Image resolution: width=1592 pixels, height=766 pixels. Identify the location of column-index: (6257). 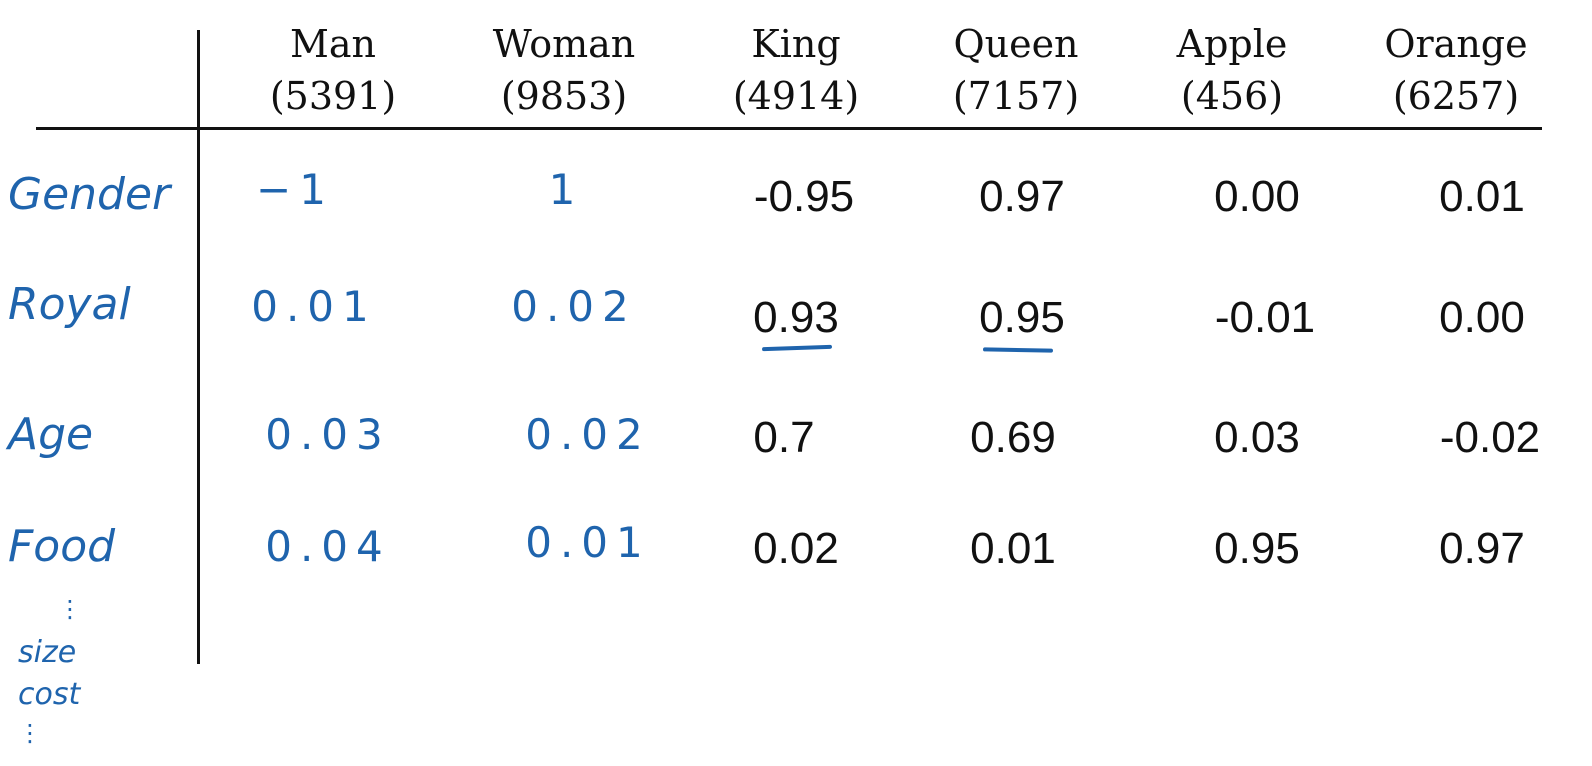
(1456, 96).